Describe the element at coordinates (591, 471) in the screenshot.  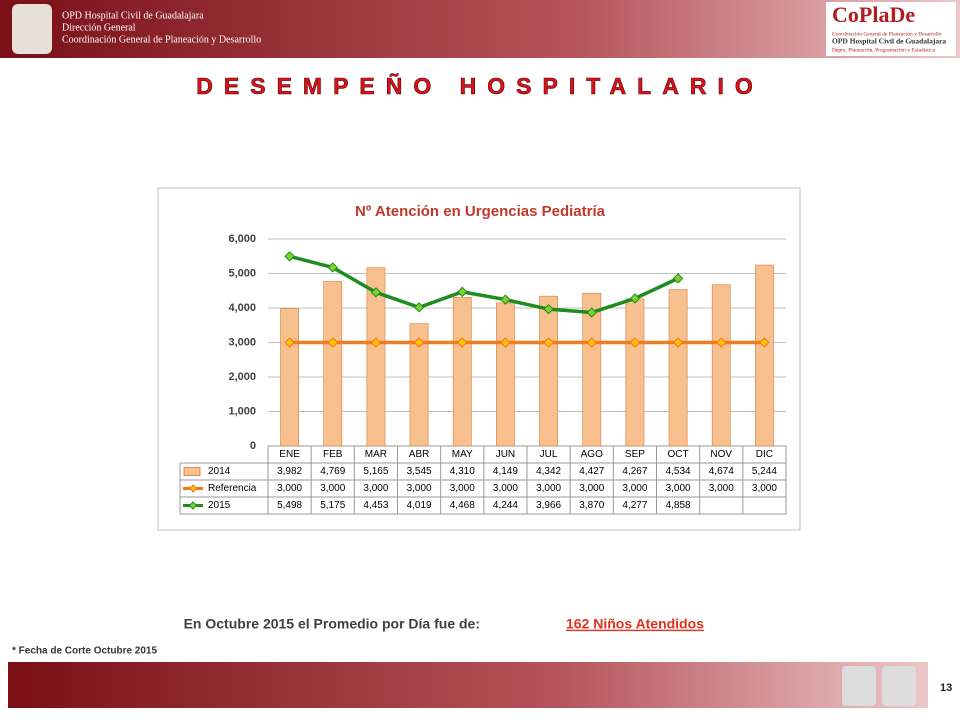
I see `table-value: 4,427` at that location.